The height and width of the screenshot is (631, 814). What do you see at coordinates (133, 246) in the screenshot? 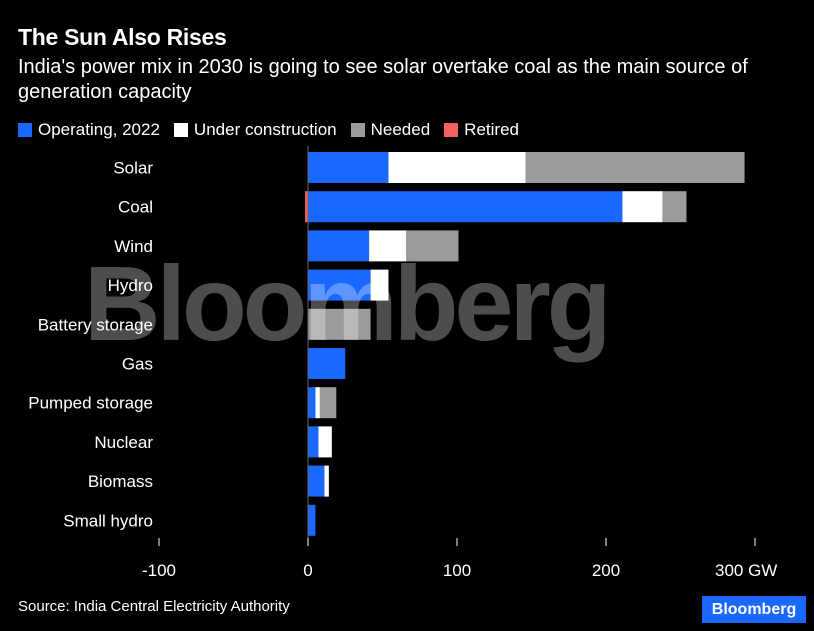
I see `category-label-wind: Wind` at bounding box center [133, 246].